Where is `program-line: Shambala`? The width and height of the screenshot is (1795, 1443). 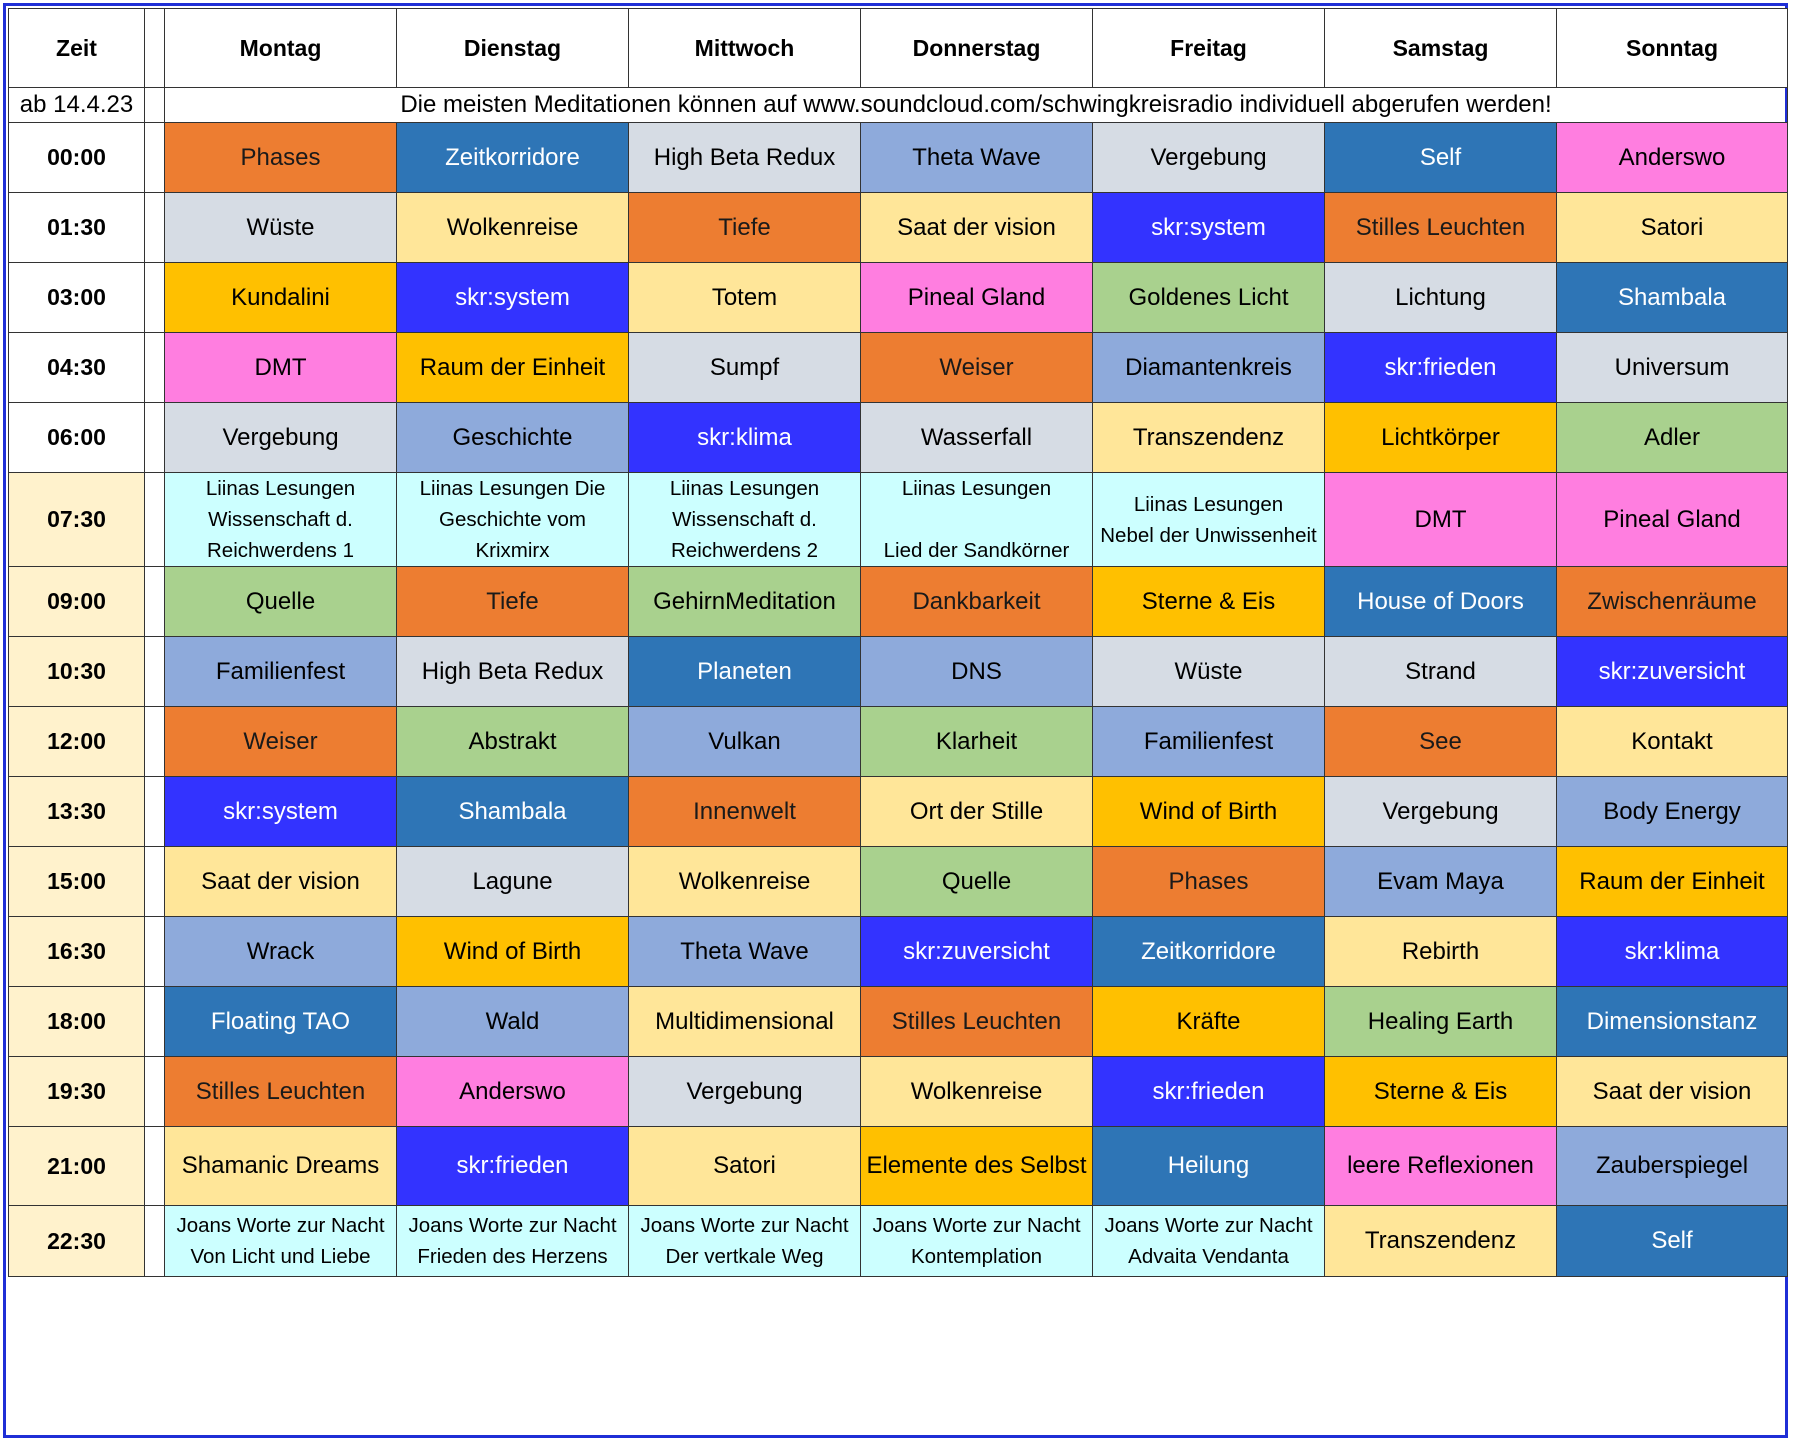
program-line: Shambala is located at coordinates (1672, 297).